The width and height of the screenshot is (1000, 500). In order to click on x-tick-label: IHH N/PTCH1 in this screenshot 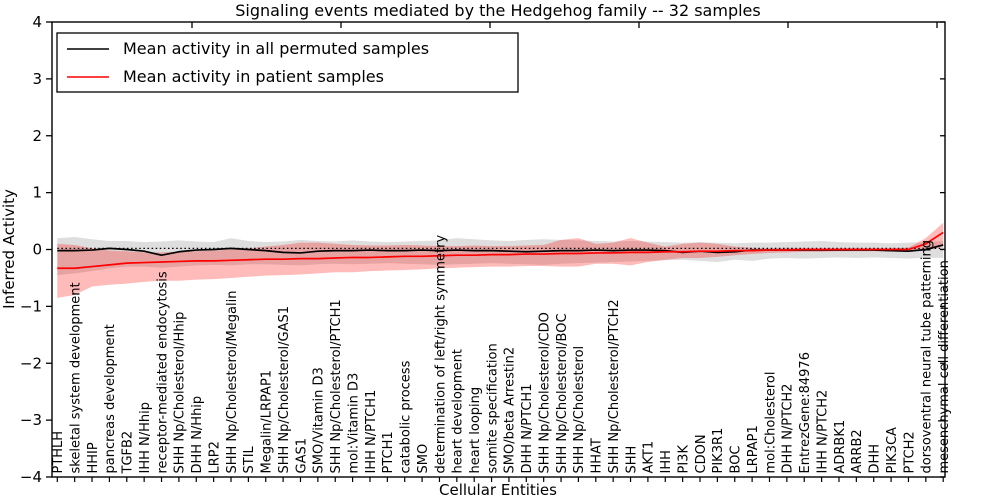, I will do `click(371, 432)`.